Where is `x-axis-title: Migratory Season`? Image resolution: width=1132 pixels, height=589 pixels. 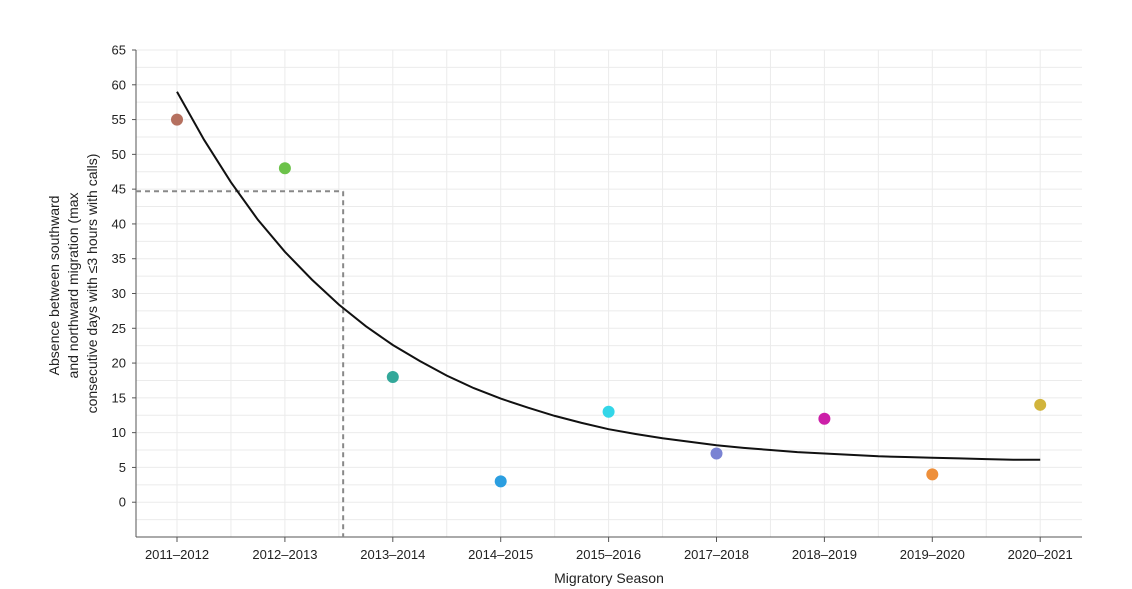 x-axis-title: Migratory Season is located at coordinates (609, 578).